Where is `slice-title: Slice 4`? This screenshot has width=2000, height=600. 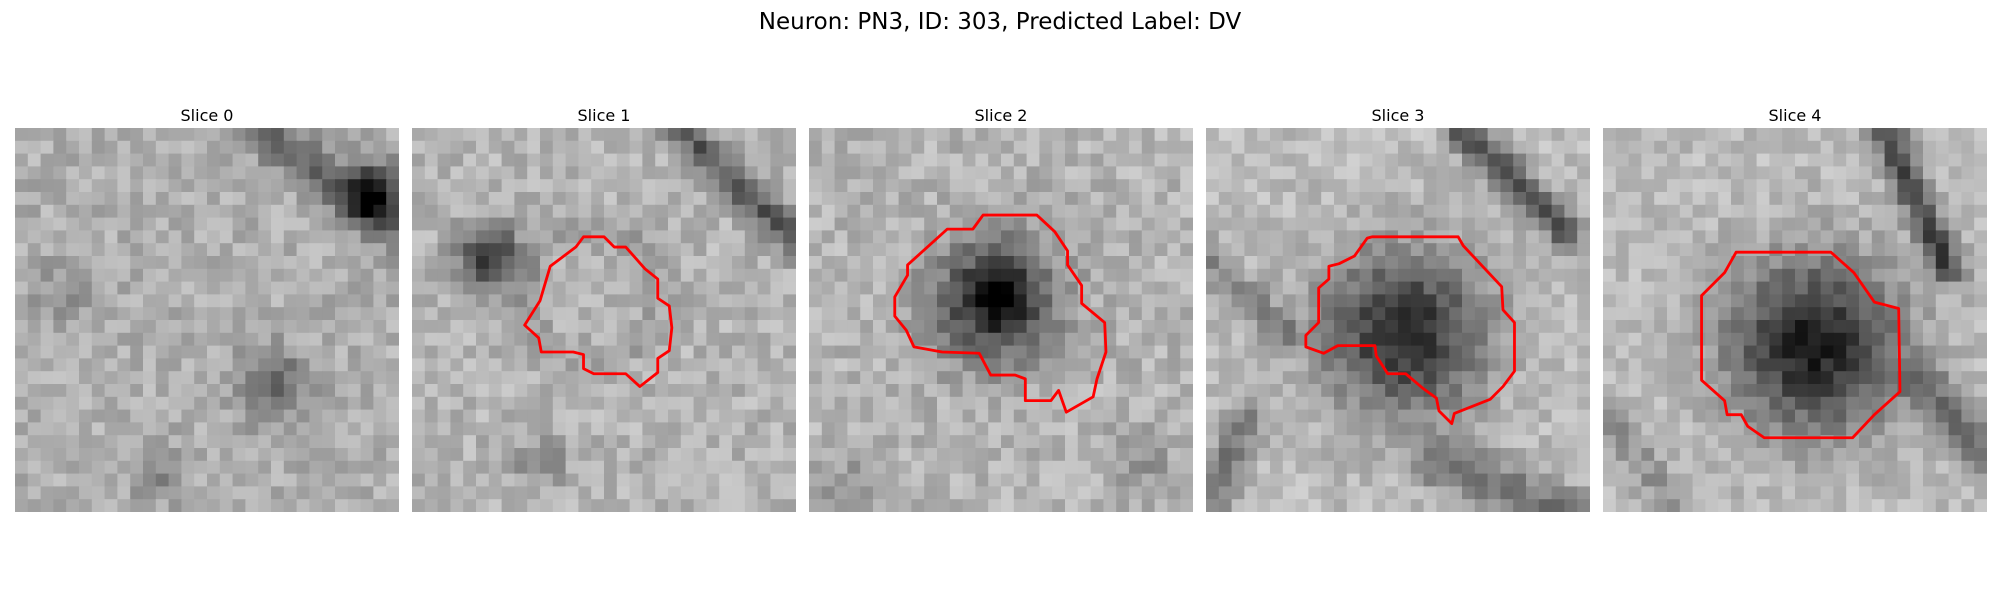
slice-title: Slice 4 is located at coordinates (1795, 115).